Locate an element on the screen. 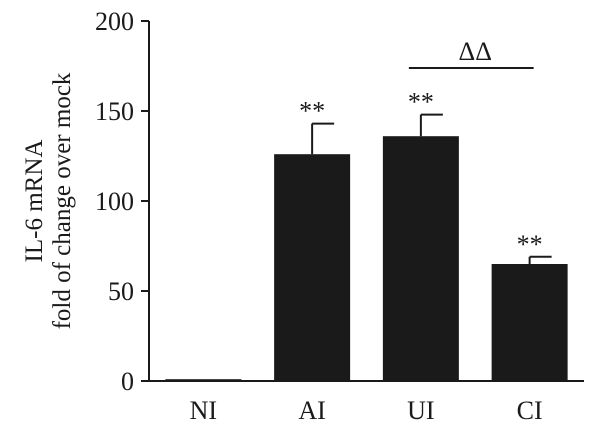 The width and height of the screenshot is (600, 434). error-bars is located at coordinates (431, 188).